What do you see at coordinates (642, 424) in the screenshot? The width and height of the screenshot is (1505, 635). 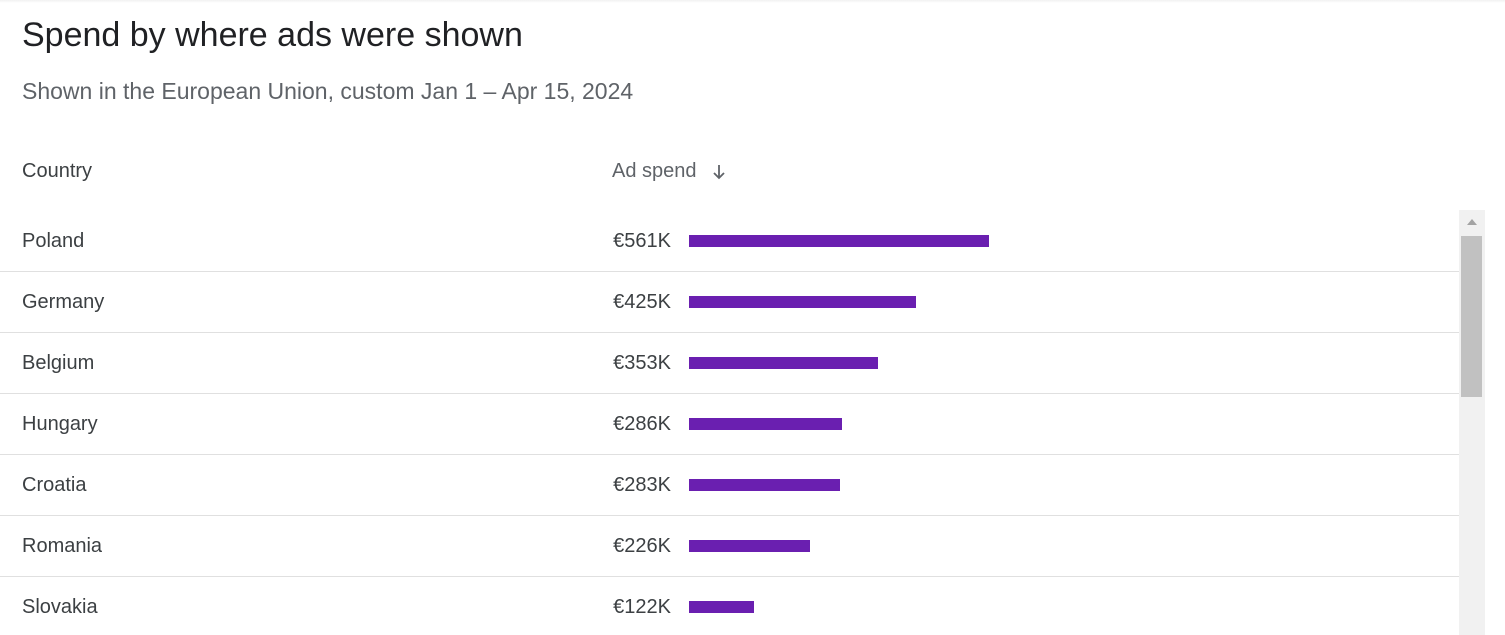 I see `spend-value: €286K` at bounding box center [642, 424].